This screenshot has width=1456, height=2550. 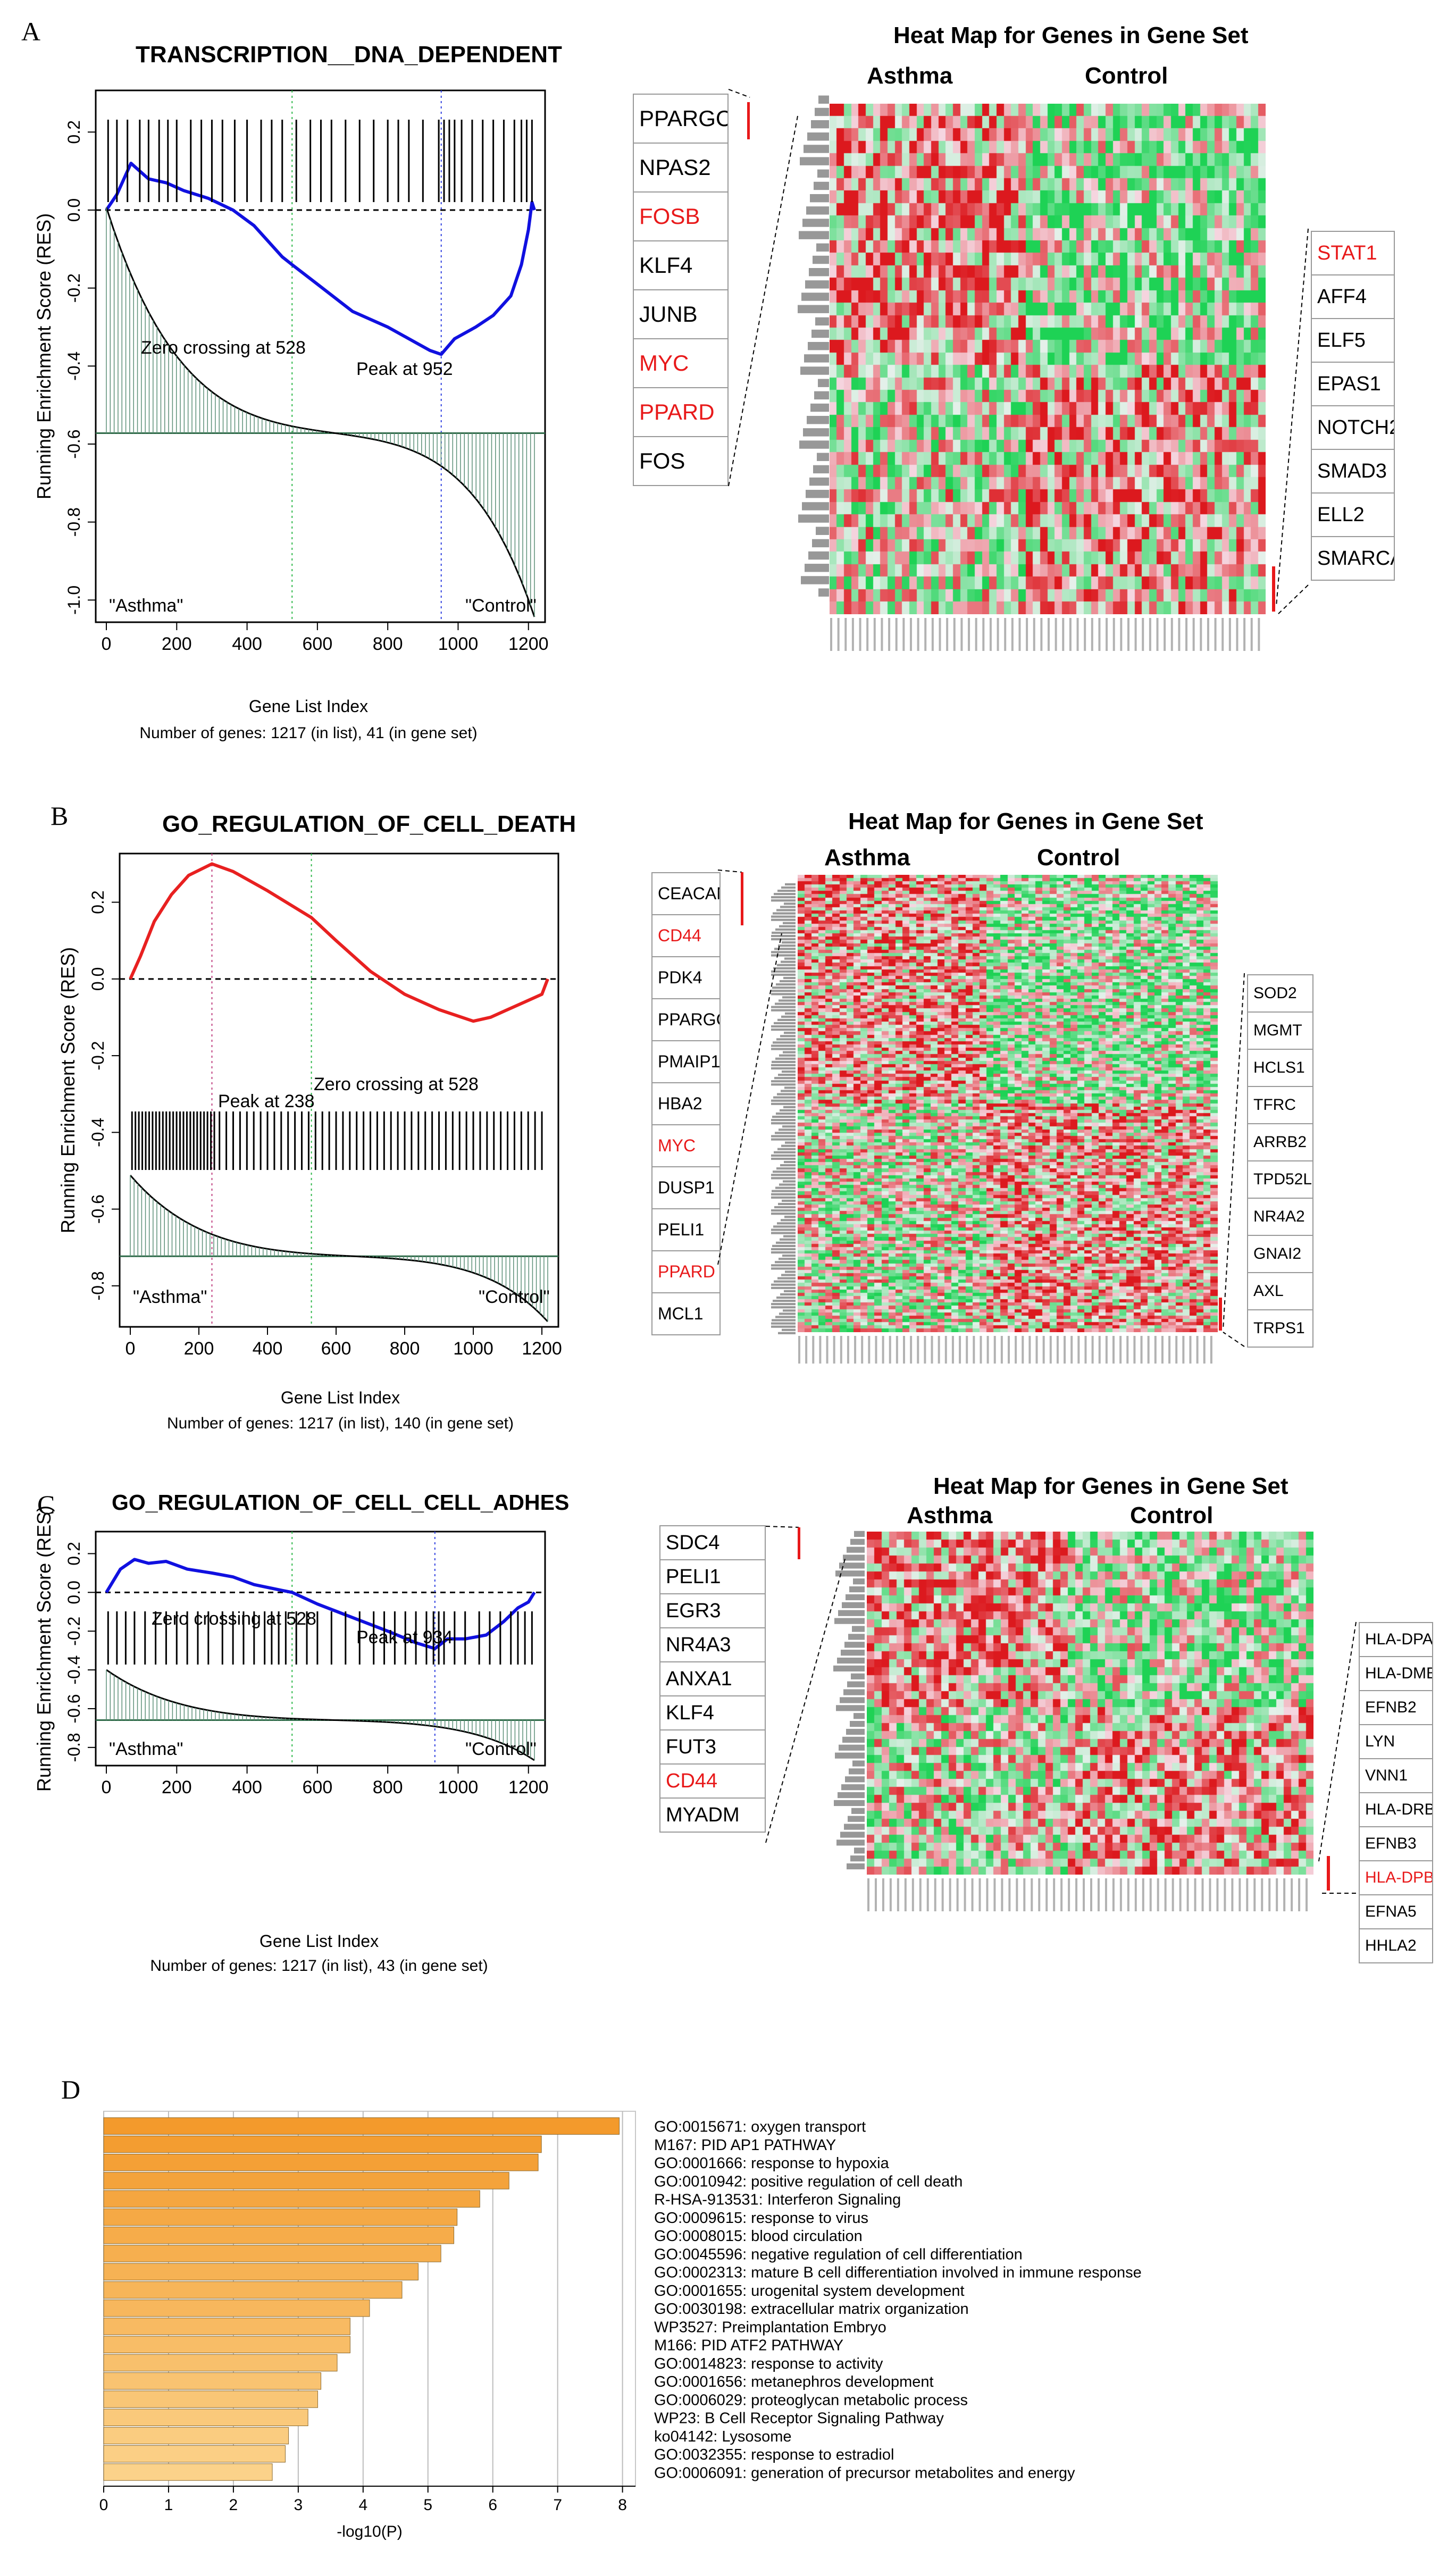 I want to click on gene-label: FOSB, so click(x=681, y=216).